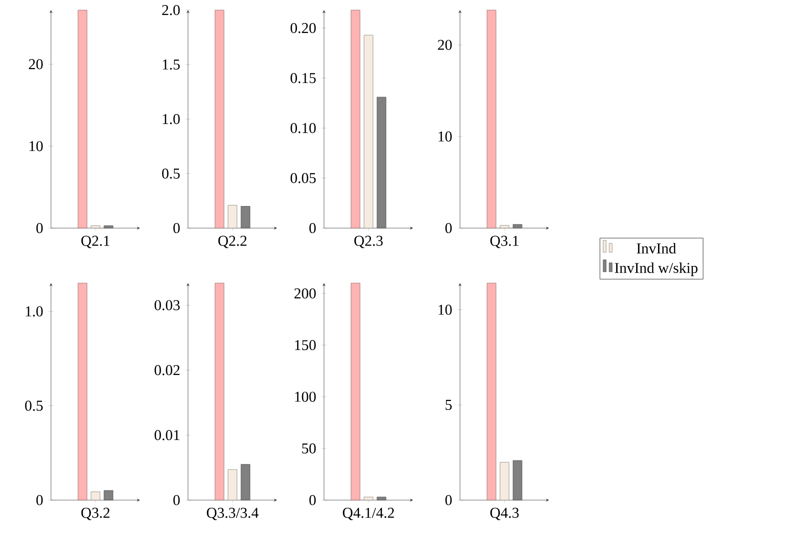  Describe the element at coordinates (167, 435) in the screenshot. I see `y-tick-label: 0.01` at that location.